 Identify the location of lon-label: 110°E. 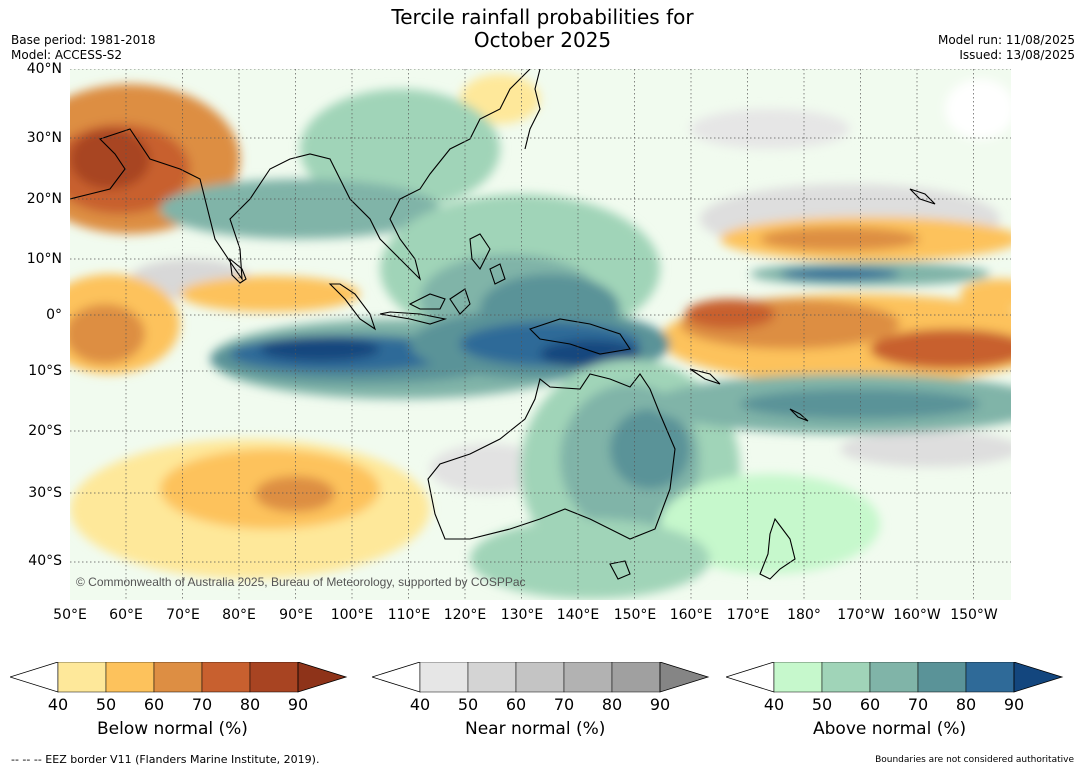
(409, 615).